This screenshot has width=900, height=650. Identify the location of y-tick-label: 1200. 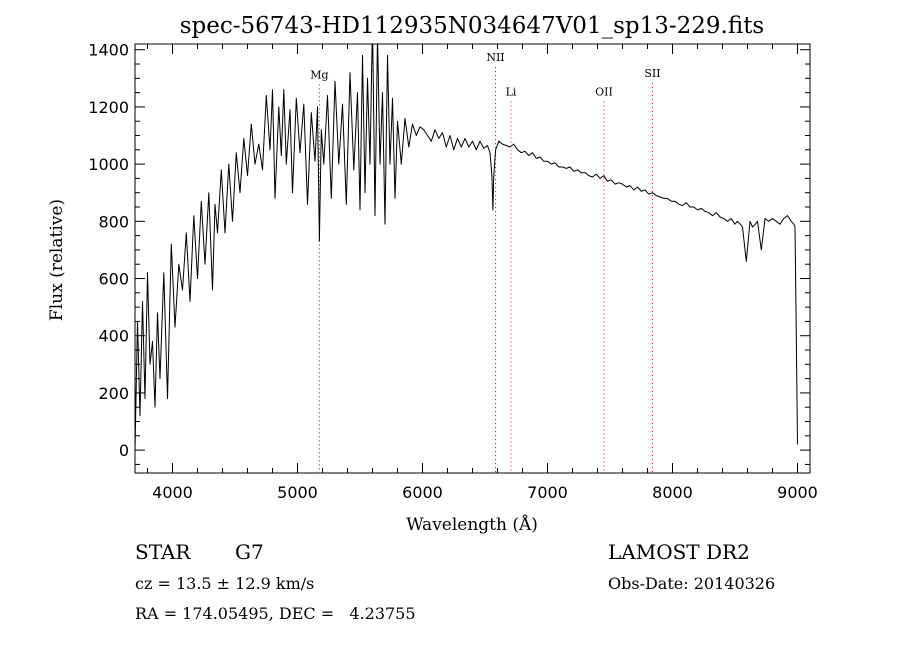
(108, 107).